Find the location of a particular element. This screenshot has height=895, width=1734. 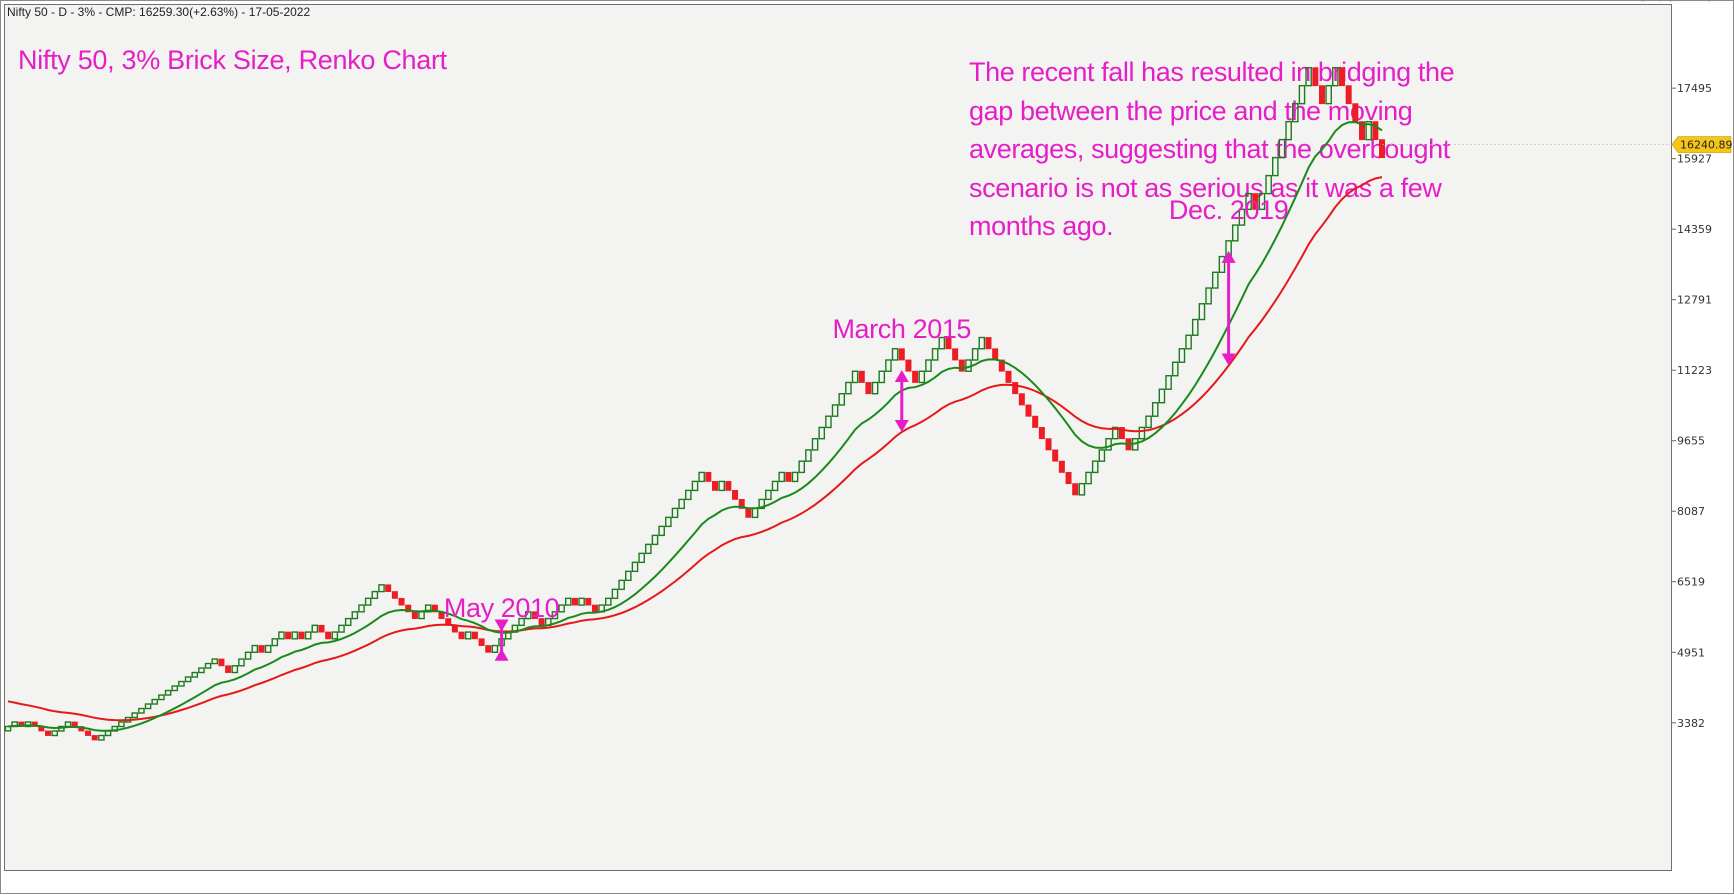

y-tick-label: 11223 is located at coordinates (1694, 370).